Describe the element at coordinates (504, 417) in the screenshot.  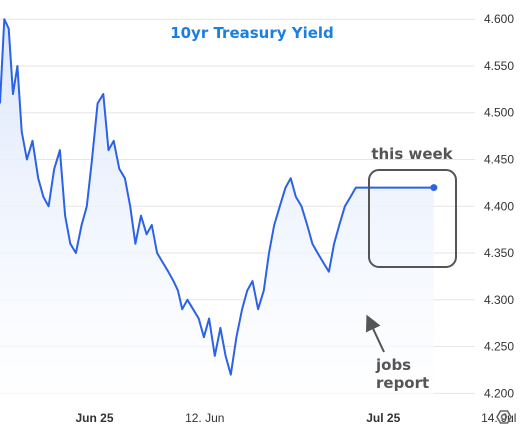
I see `gear-icon` at that location.